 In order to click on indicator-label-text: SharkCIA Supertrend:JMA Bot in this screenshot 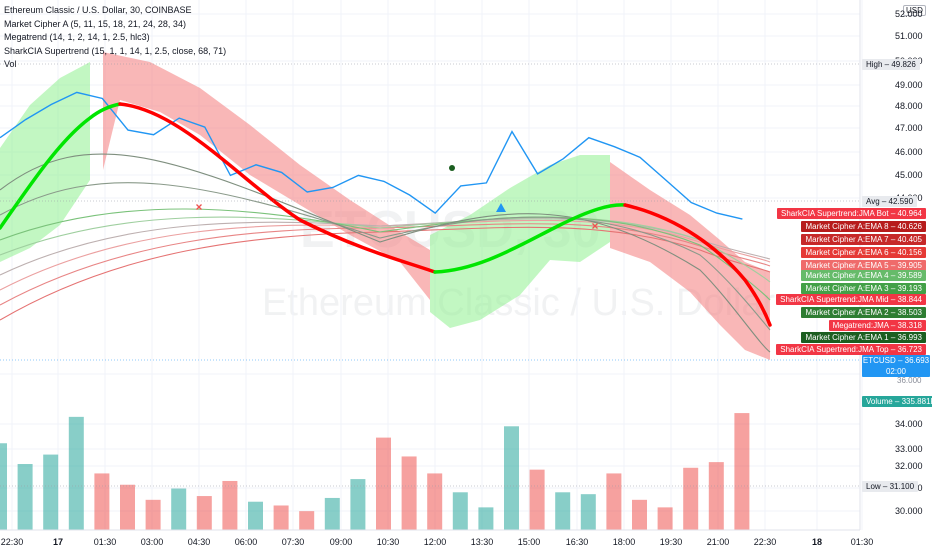, I will do `click(835, 213)`.